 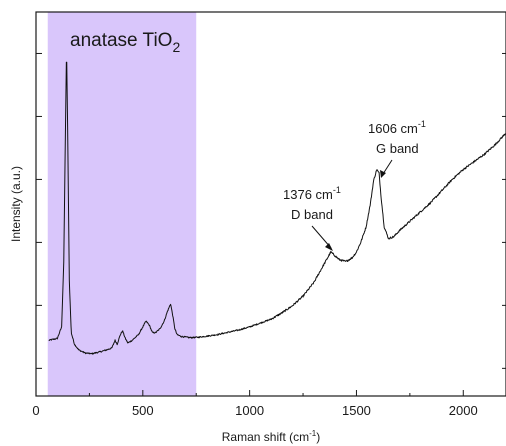 What do you see at coordinates (387, 167) in the screenshot?
I see `g-band-arrow` at bounding box center [387, 167].